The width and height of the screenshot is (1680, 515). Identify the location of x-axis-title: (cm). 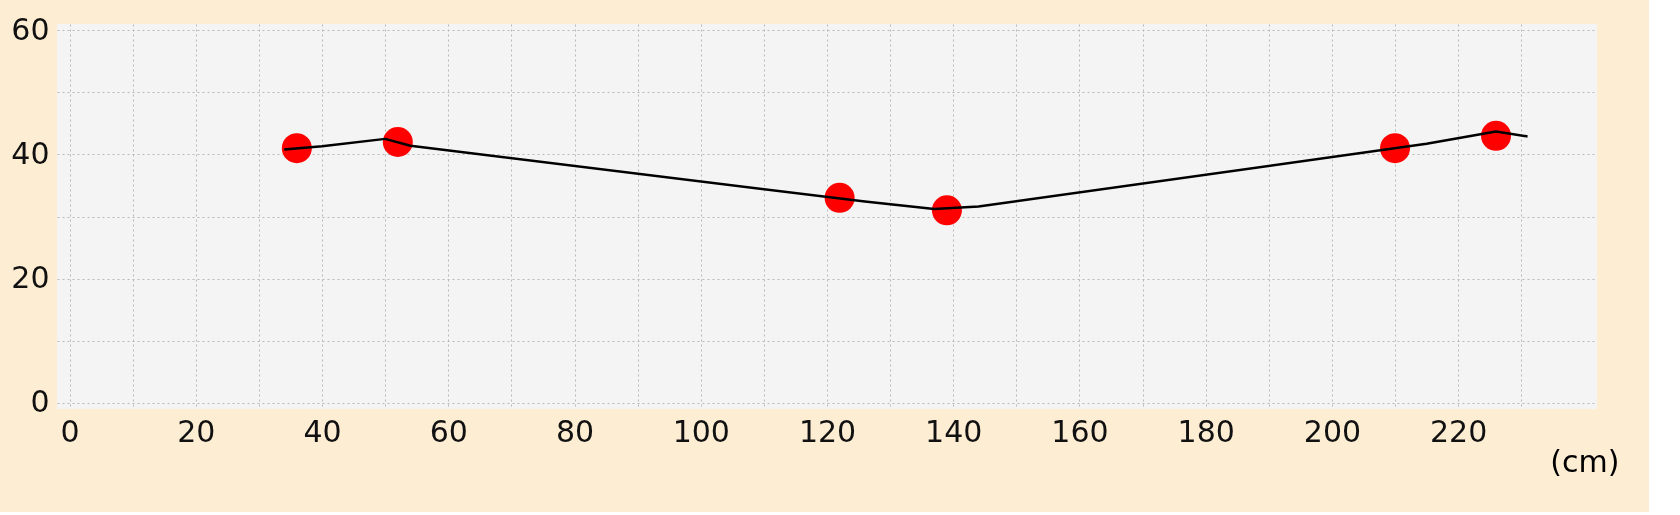
(1585, 461).